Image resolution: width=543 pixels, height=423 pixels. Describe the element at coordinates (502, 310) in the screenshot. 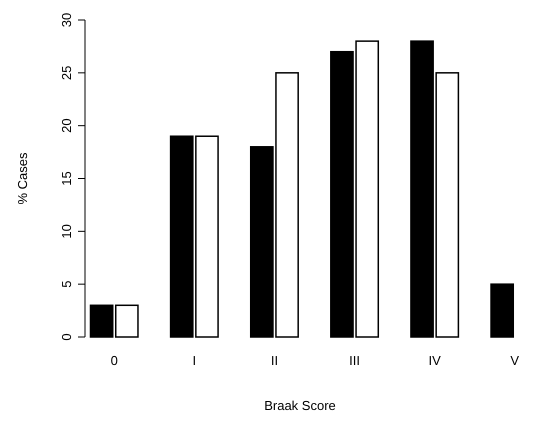

I see `bar` at that location.